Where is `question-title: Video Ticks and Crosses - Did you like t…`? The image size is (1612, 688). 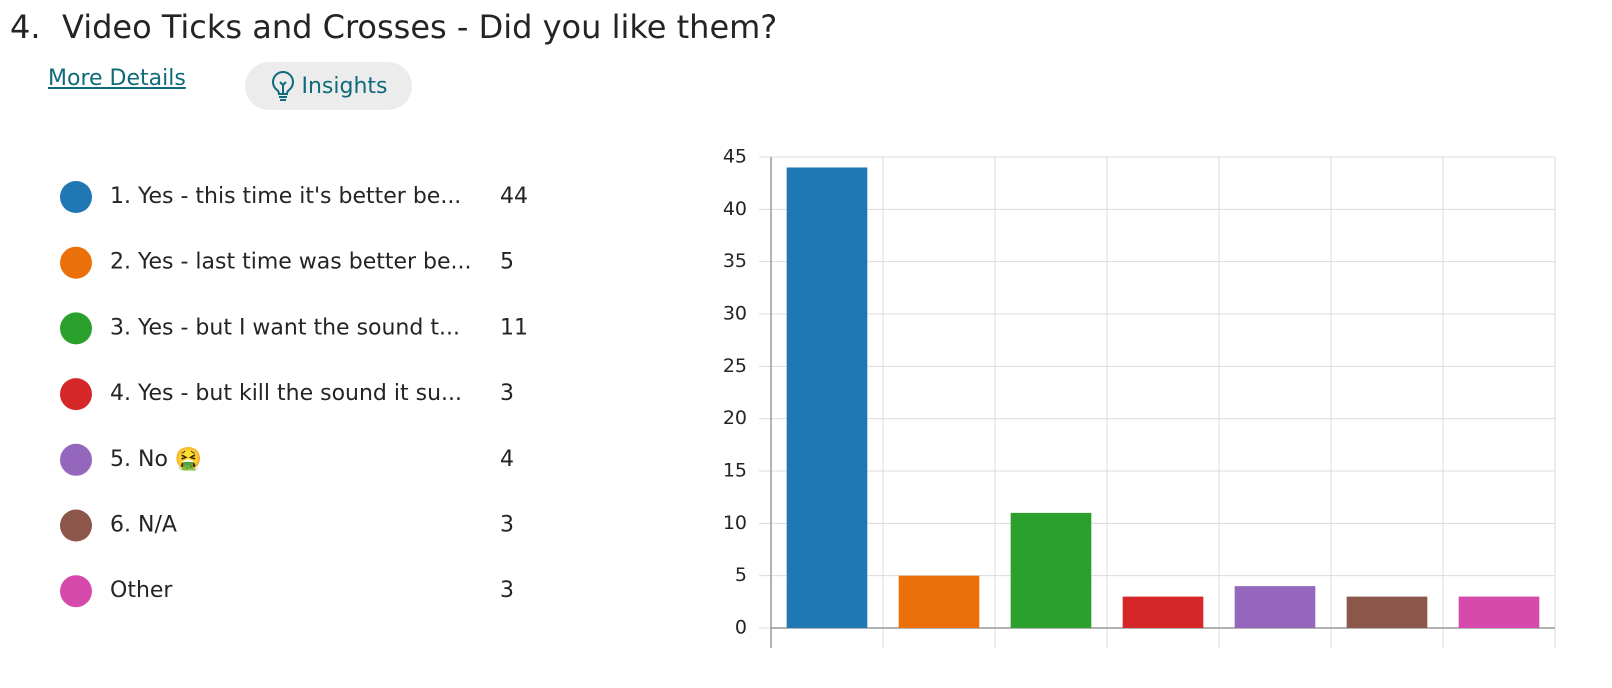
question-title: Video Ticks and Crosses - Did you like t… is located at coordinates (420, 27).